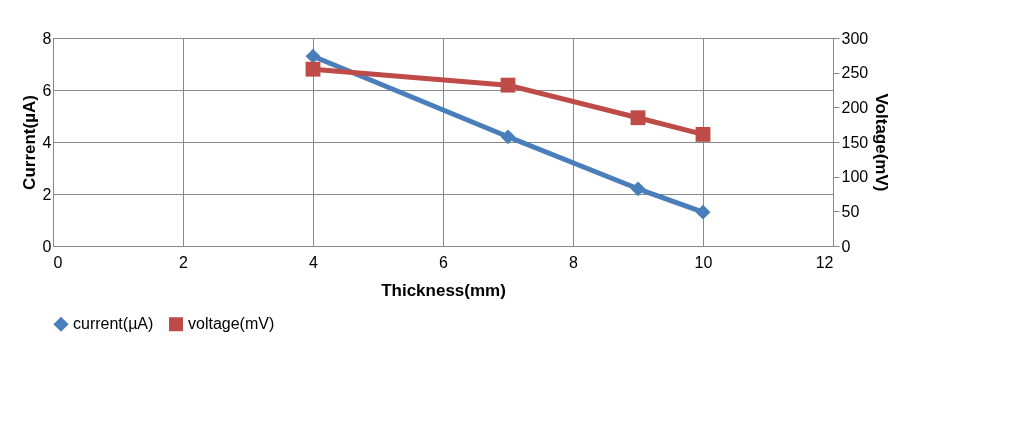  What do you see at coordinates (47, 194) in the screenshot?
I see `y-tick-label: 2` at bounding box center [47, 194].